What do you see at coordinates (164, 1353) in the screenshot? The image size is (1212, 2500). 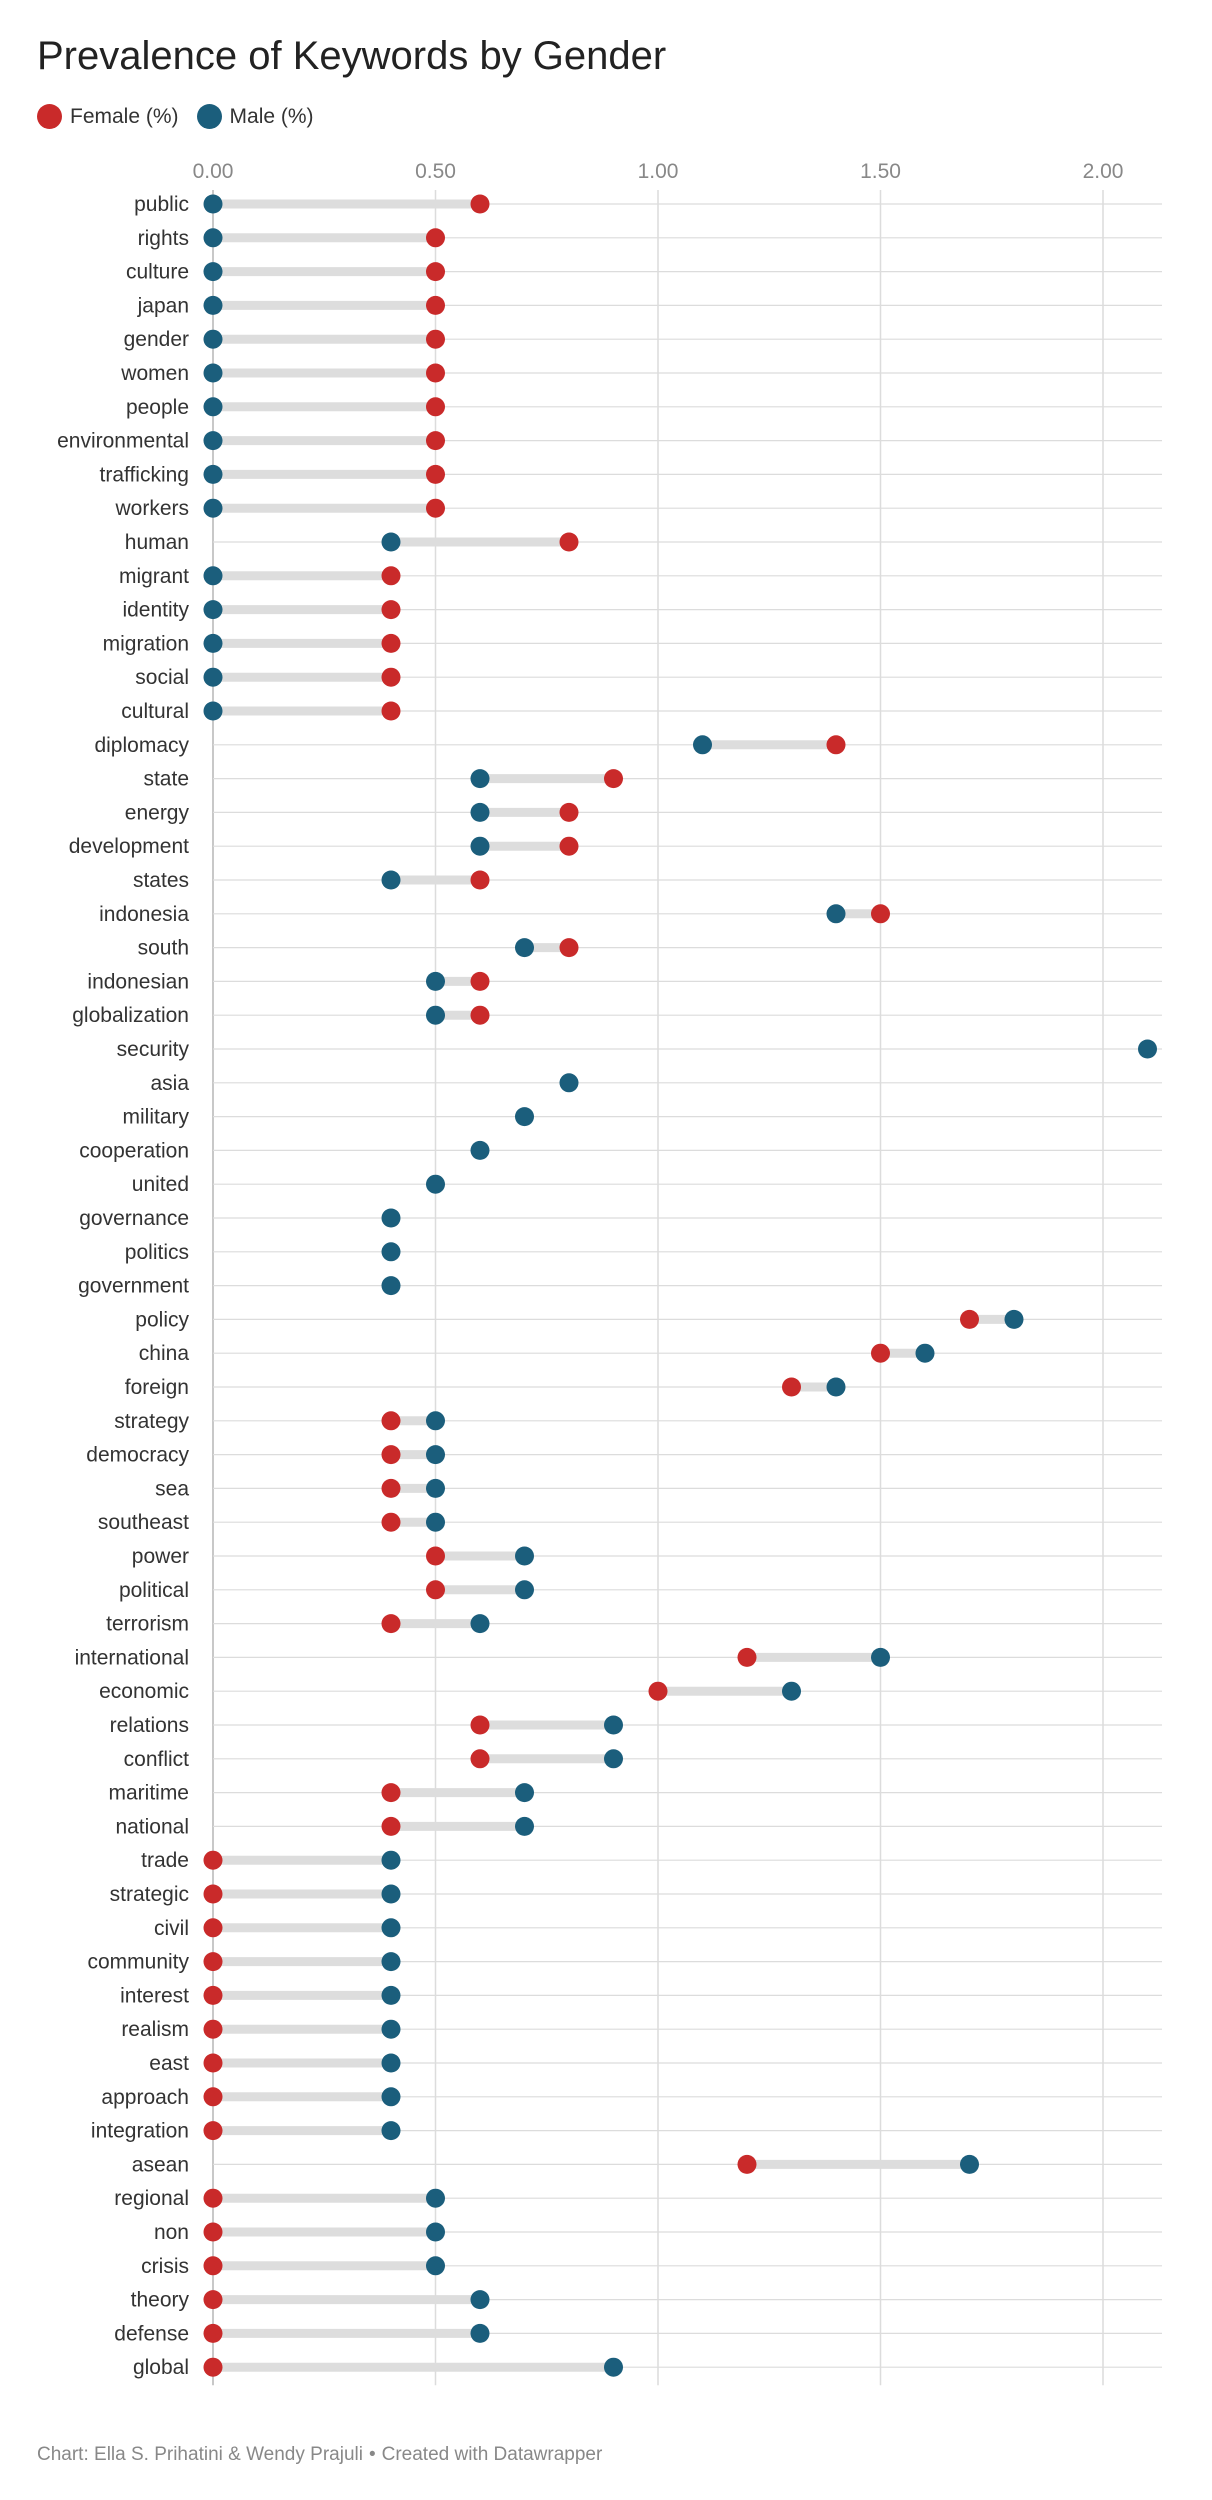 I see `keyword-label: china` at bounding box center [164, 1353].